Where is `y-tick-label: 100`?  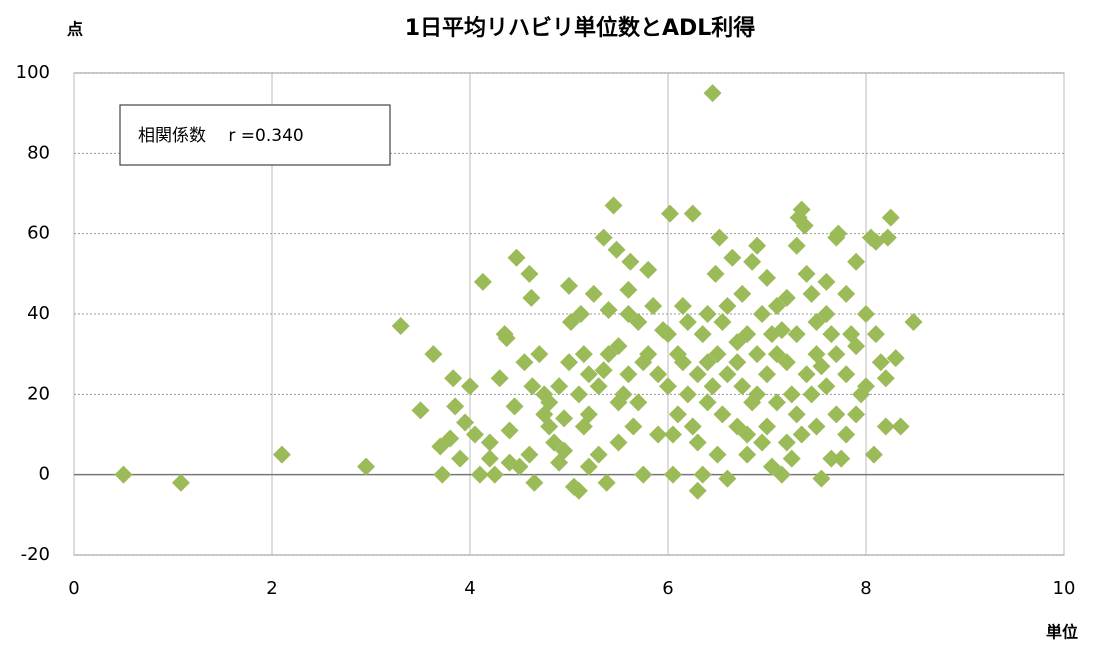
y-tick-label: 100 is located at coordinates (33, 72).